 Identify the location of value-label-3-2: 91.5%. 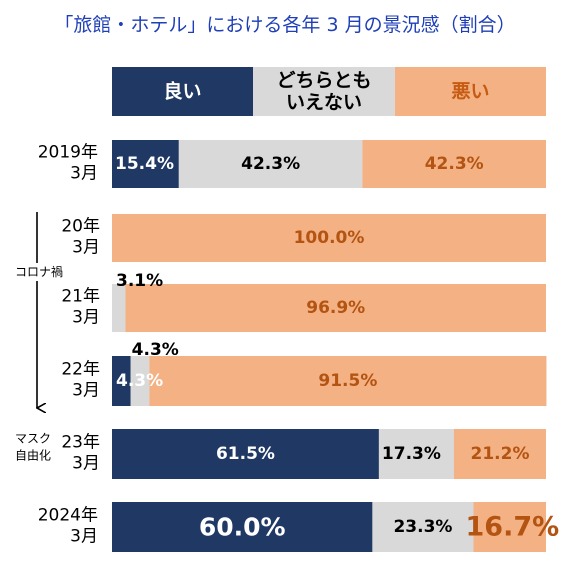
(347, 381).